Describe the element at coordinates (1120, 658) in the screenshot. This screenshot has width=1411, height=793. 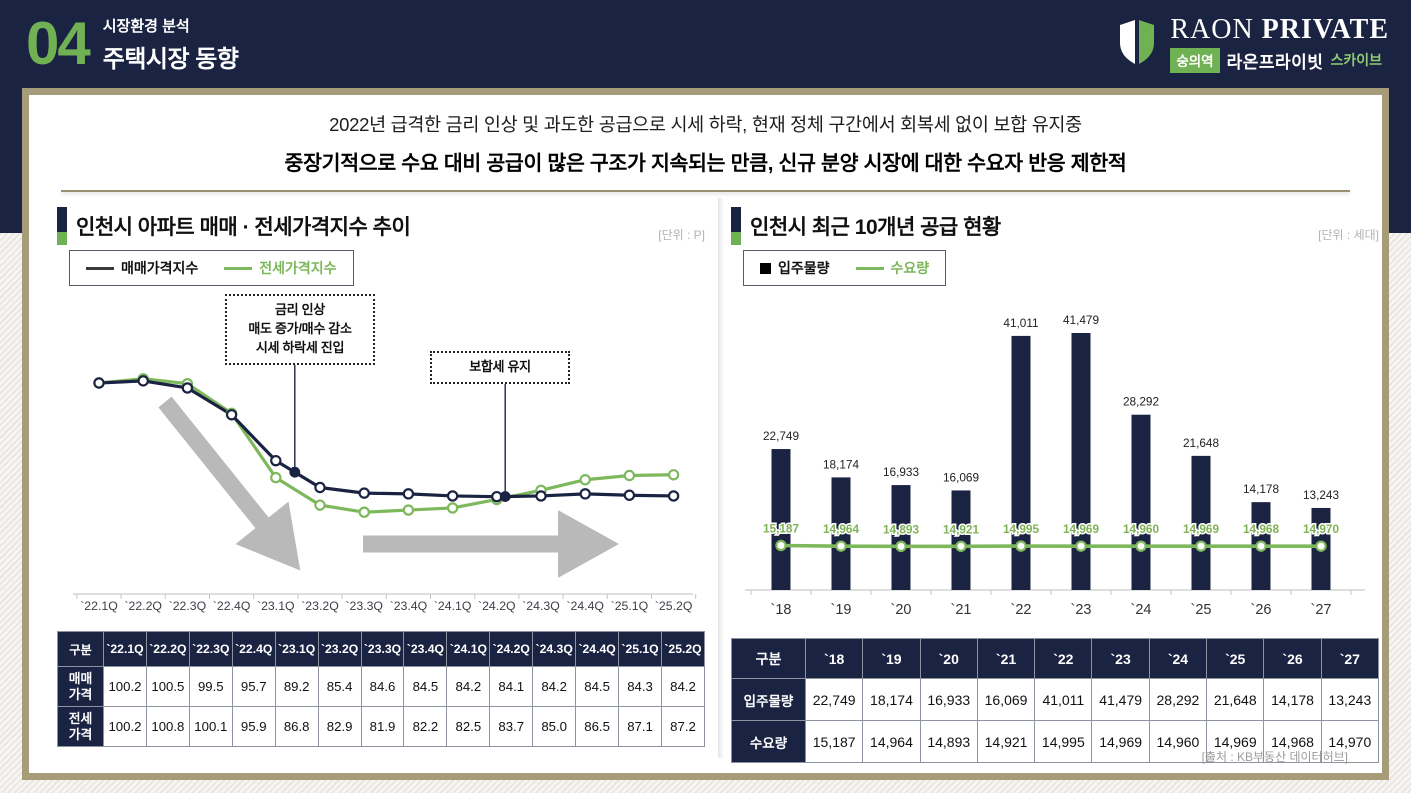
I see `table-header-cell: `23` at that location.